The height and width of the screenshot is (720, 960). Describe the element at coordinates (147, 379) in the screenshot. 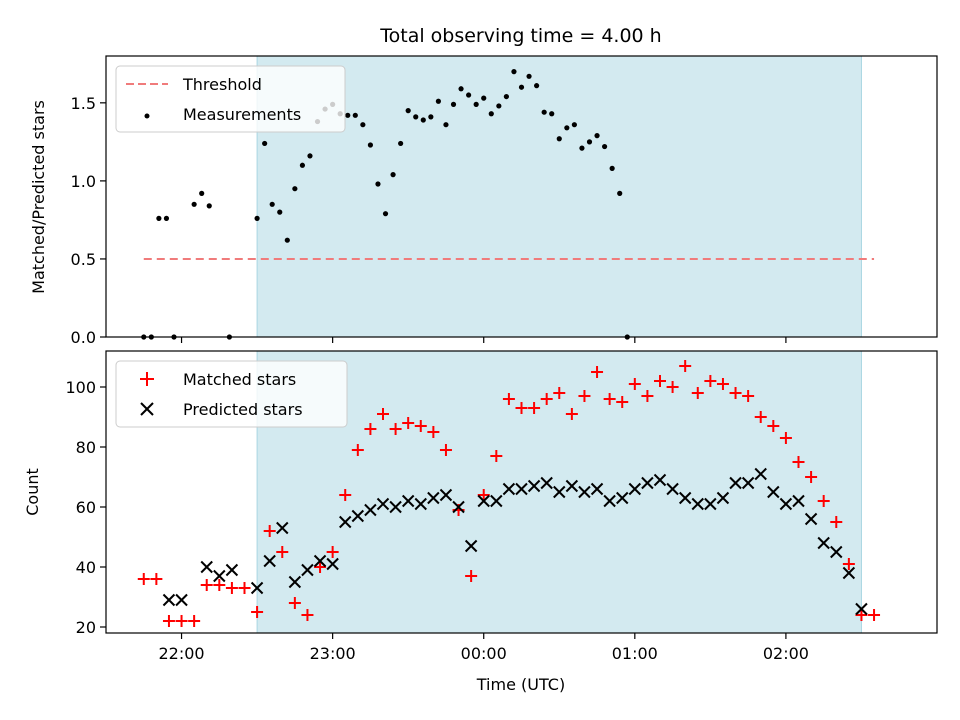

I see `legend-matched-swatch` at that location.